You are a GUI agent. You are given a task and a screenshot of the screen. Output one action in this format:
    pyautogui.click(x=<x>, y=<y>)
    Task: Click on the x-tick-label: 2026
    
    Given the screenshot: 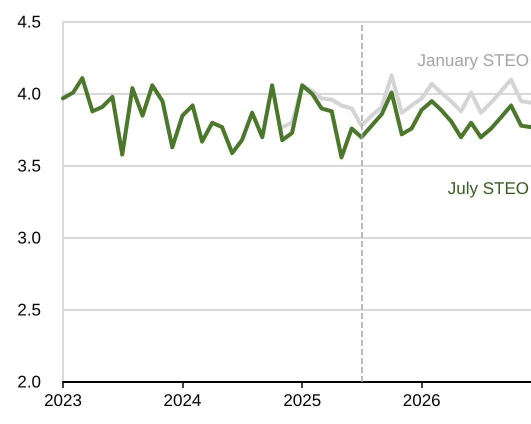 What is the action you would take?
    pyautogui.click(x=421, y=400)
    